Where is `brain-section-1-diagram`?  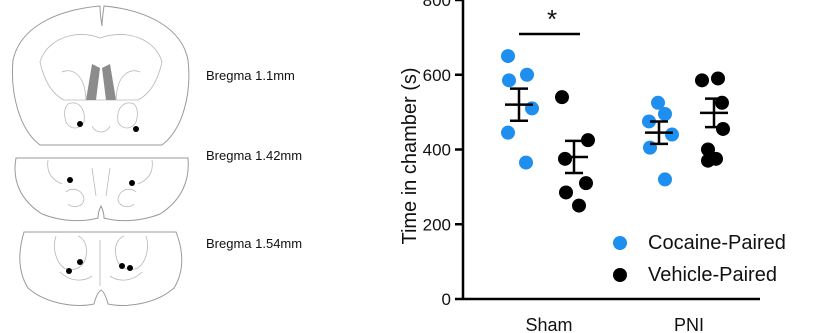 brain-section-1-diagram is located at coordinates (100, 75).